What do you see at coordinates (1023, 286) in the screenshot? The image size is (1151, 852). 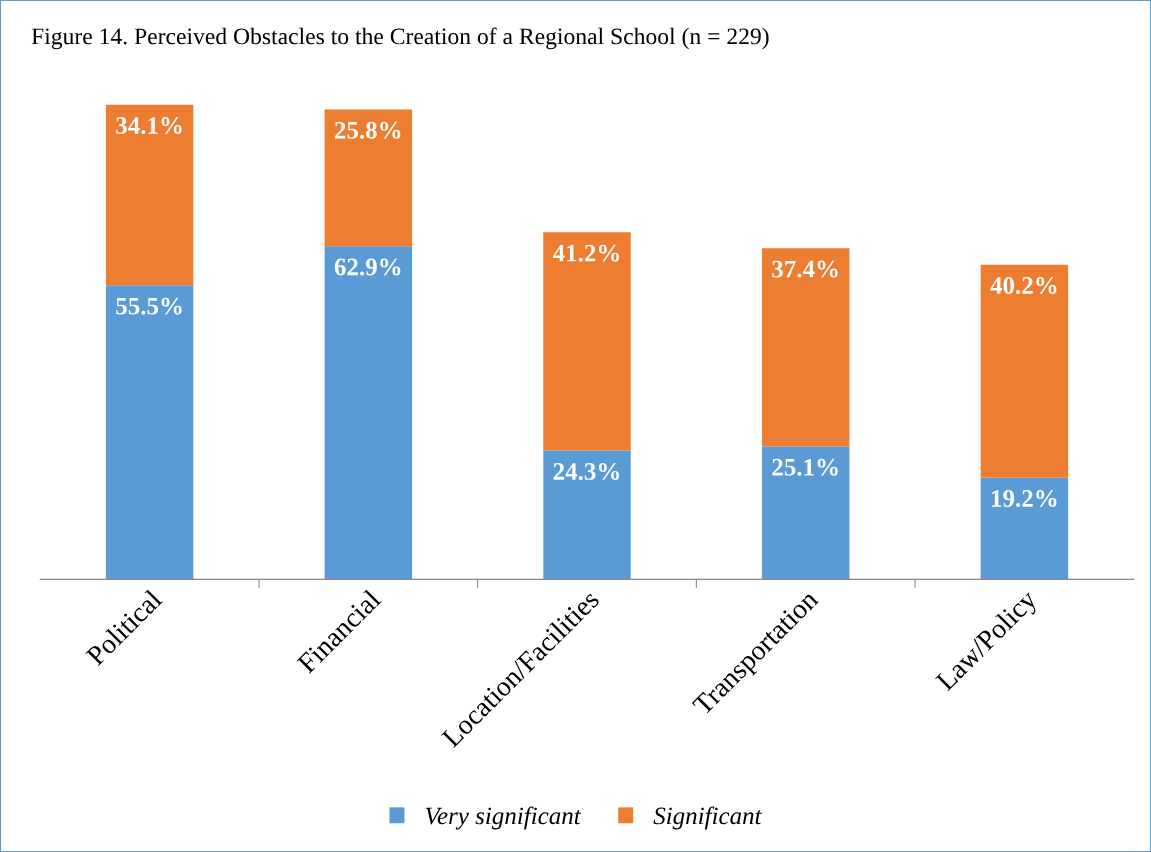 I see `data-label: 40.2%` at bounding box center [1023, 286].